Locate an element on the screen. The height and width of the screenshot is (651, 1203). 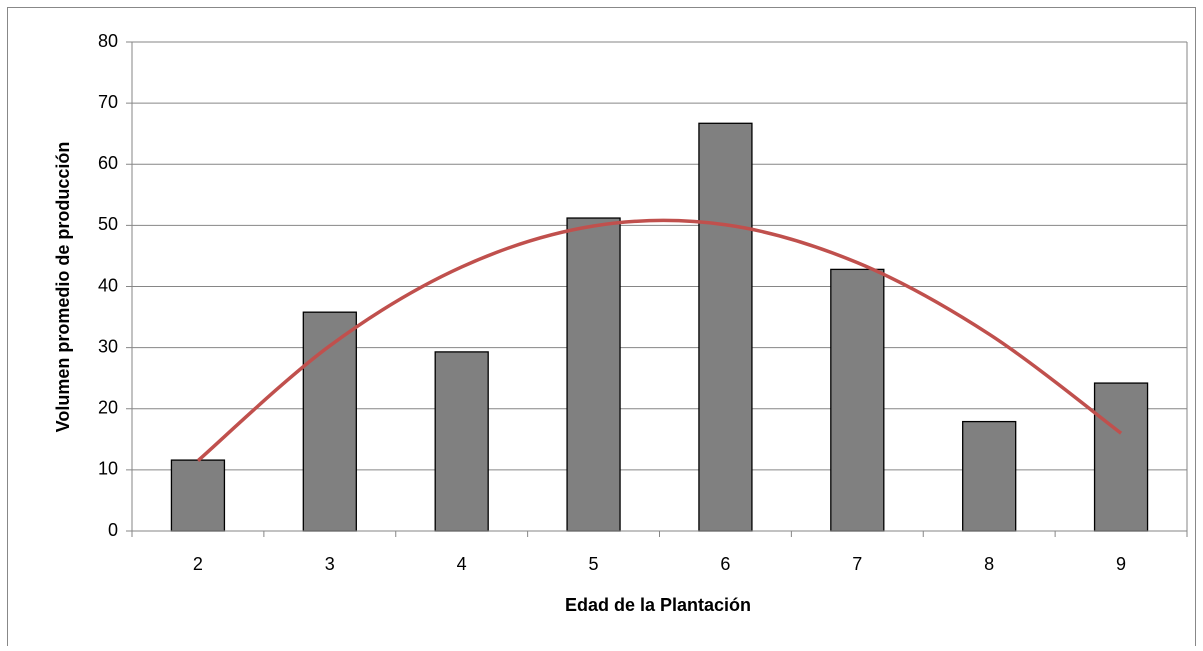
y-axis-title: Volumen promedio de producción is located at coordinates (63, 287).